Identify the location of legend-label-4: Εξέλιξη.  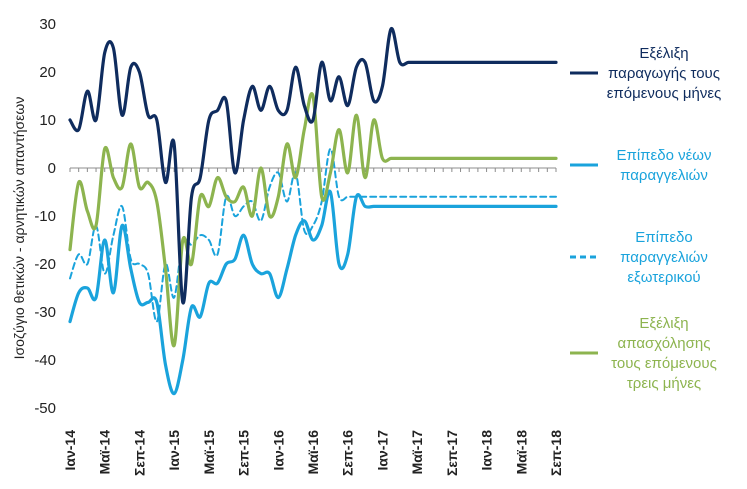
(663, 323).